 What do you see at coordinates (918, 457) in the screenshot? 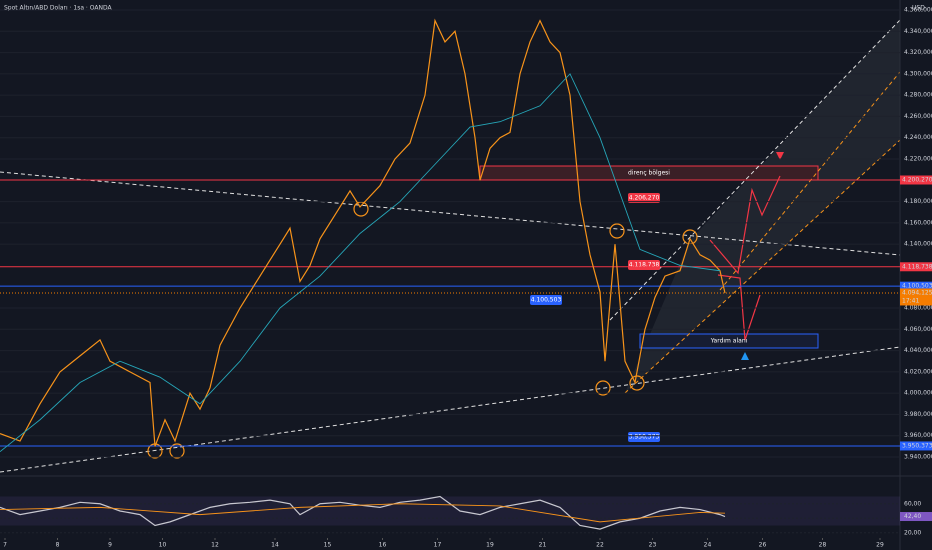
I see `y-tick-label: 3.940,000` at bounding box center [918, 457].